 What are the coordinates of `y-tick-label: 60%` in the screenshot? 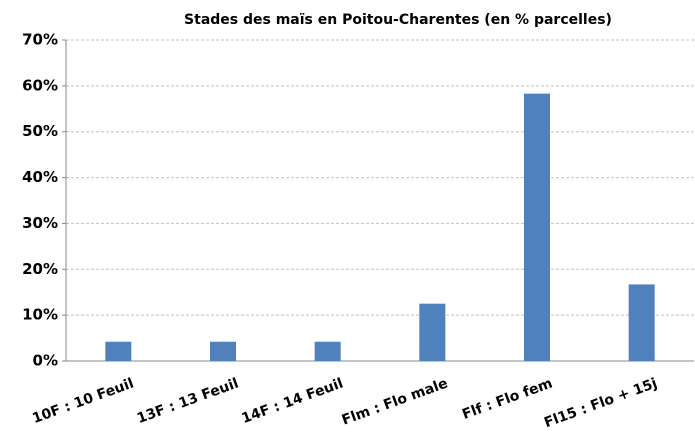 It's located at (40, 85).